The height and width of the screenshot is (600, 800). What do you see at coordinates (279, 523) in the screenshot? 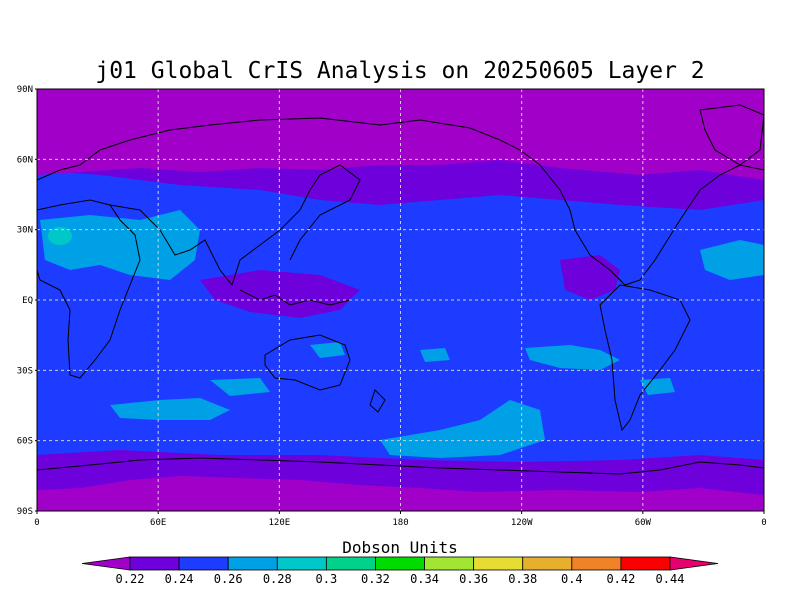
I see `longitude-tick-label: 120E` at bounding box center [279, 523].